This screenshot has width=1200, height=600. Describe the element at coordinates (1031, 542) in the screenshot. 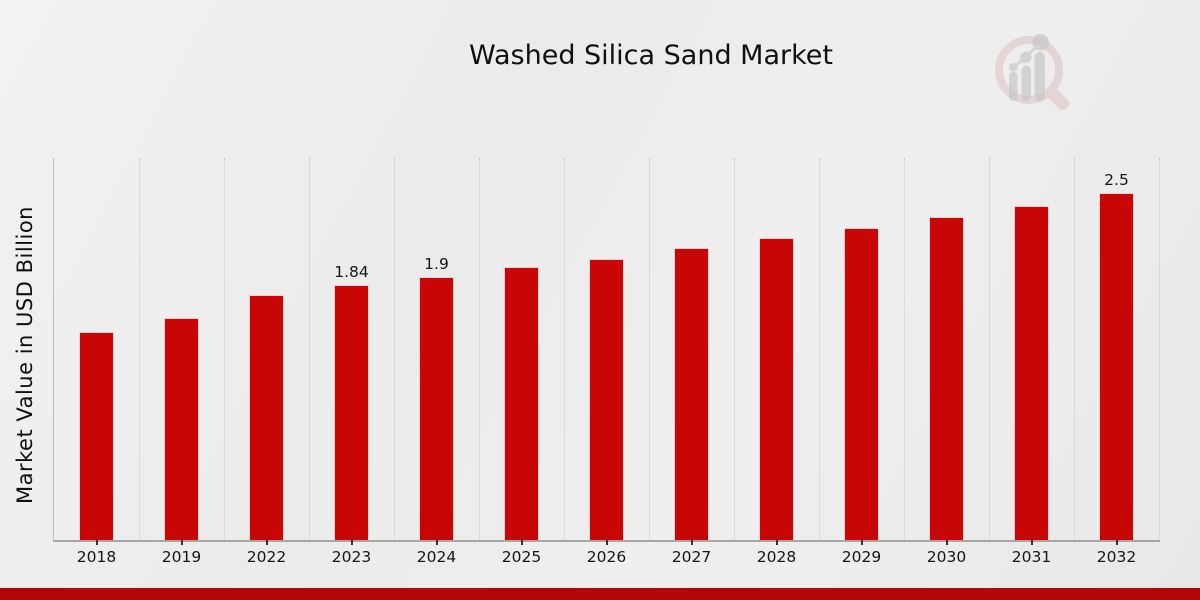

I see `x-tick-2031` at that location.